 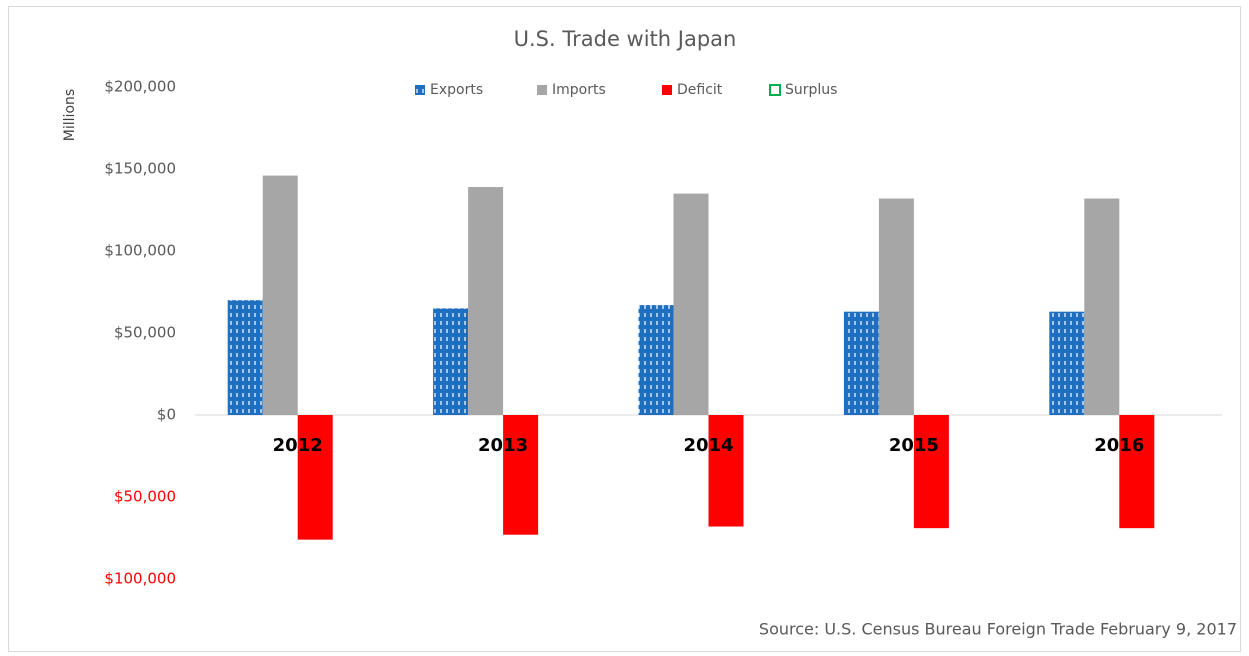 What do you see at coordinates (298, 445) in the screenshot?
I see `x-tick-label: 2012` at bounding box center [298, 445].